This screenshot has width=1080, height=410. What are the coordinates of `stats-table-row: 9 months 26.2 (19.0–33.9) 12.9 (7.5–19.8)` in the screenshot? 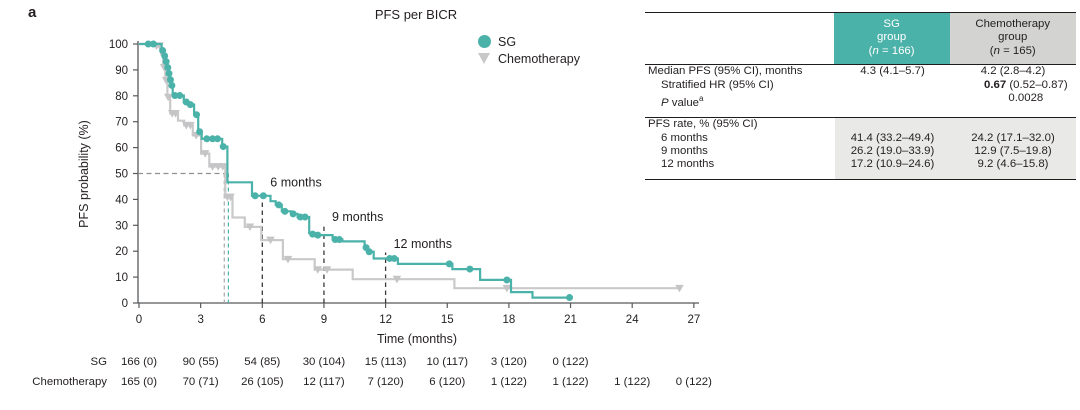 It's located at (860, 152).